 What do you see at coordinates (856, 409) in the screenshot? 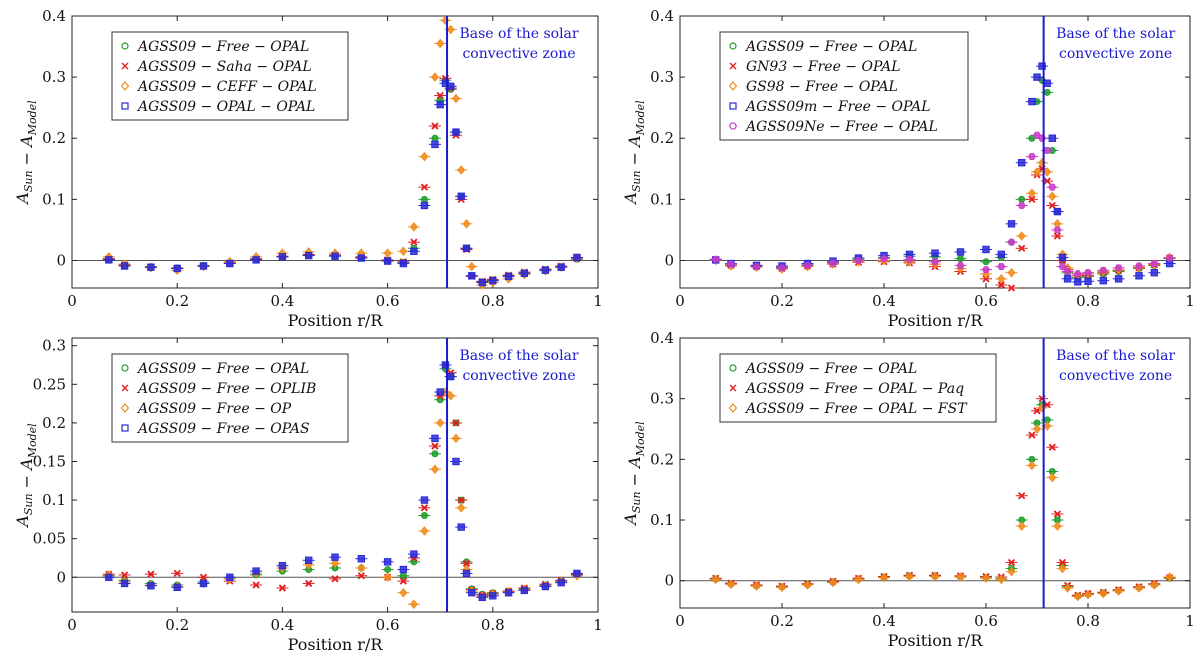
I see `legend-entry: AGSS09 − Free − OPAL − FST` at bounding box center [856, 409].